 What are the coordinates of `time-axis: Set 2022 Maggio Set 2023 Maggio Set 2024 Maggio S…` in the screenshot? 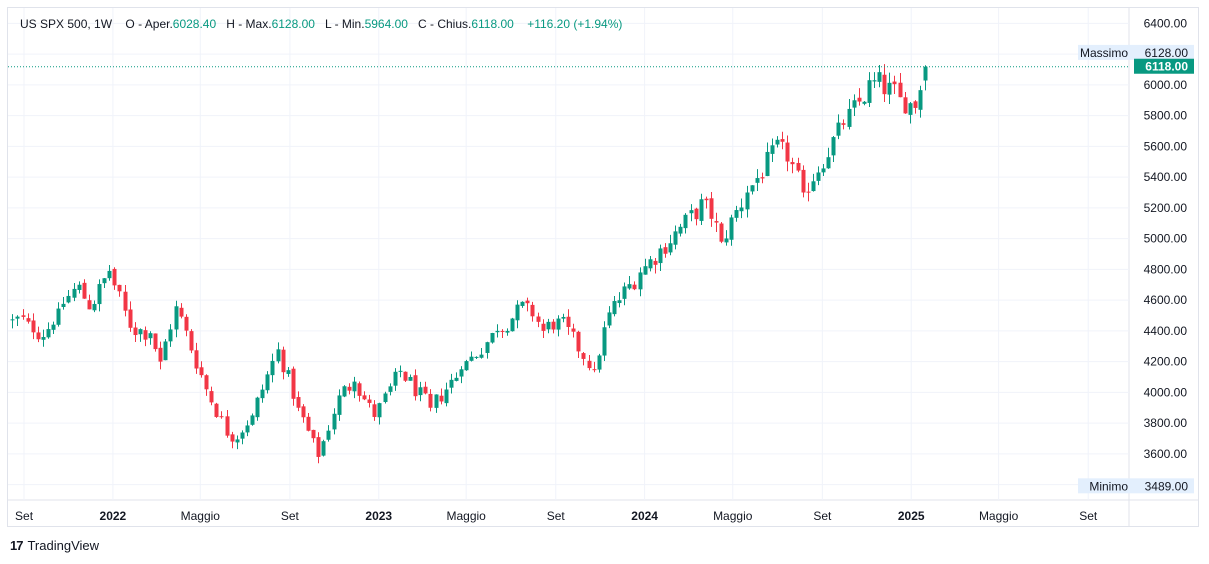 It's located at (556, 516).